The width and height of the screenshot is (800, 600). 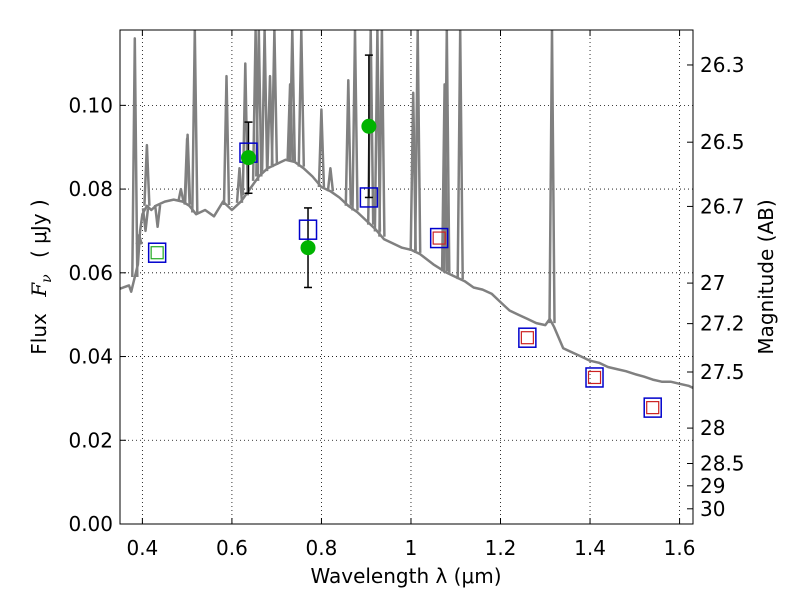 I want to click on y-axis-left-label-prefix: Flux, so click(x=39, y=334).